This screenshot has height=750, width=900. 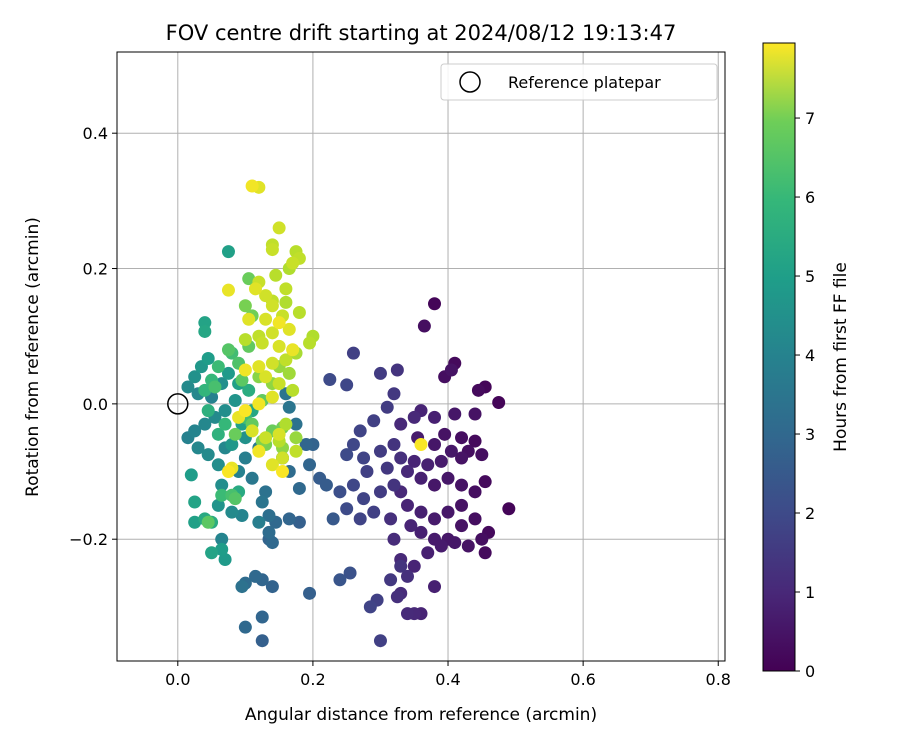 I want to click on y-tick-label: 0.4, so click(x=95, y=133).